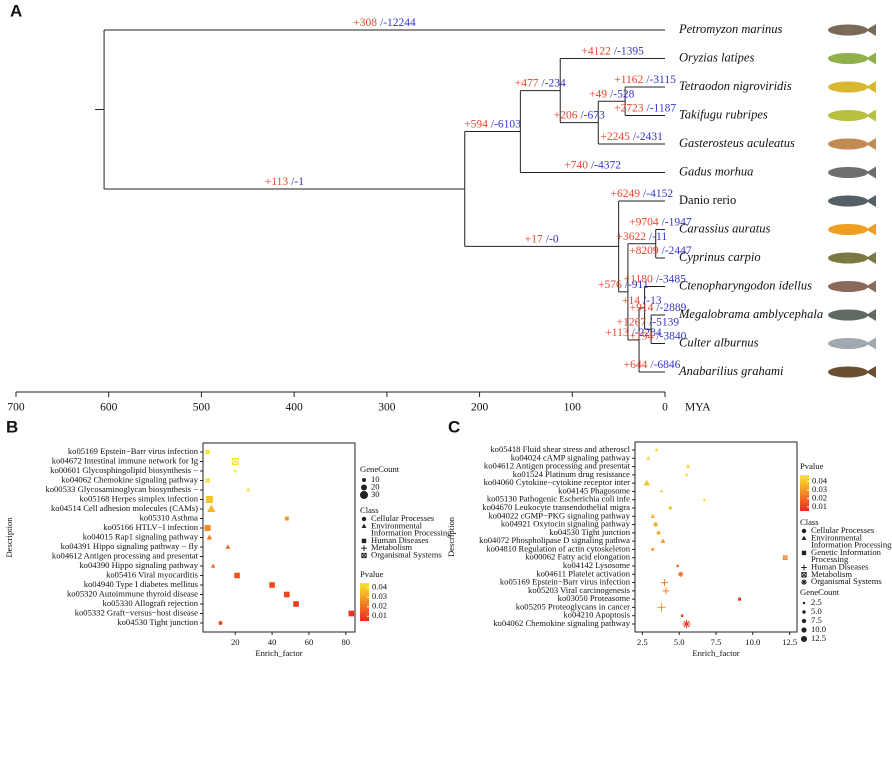  Describe the element at coordinates (632, 322) in the screenshot. I see `gain: +1267` at that location.